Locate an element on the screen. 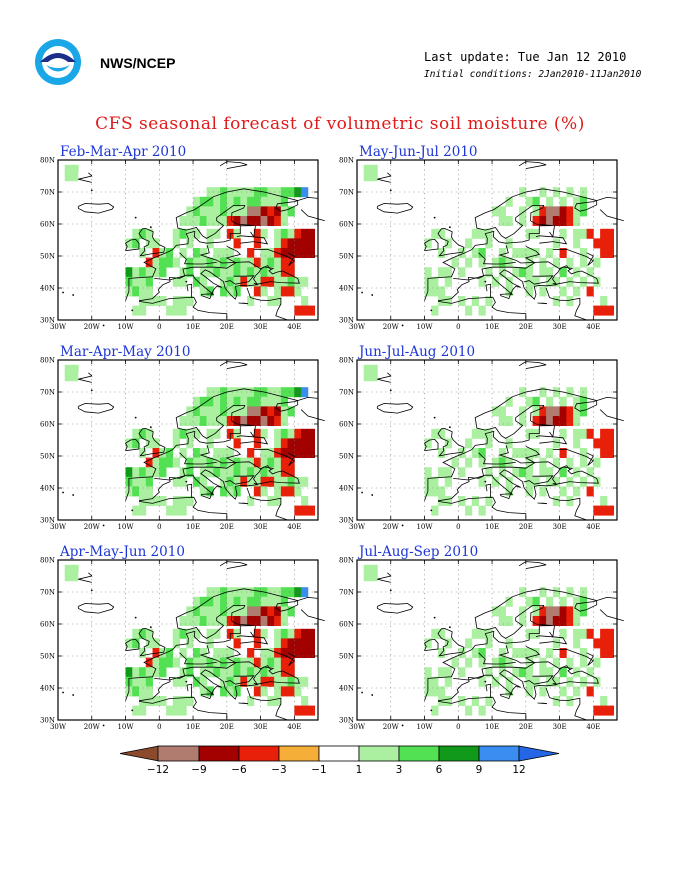  x-tick-label: 10E is located at coordinates (492, 727).